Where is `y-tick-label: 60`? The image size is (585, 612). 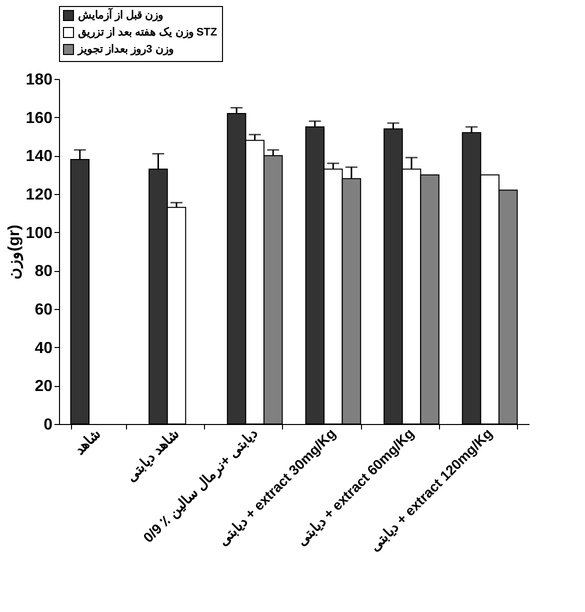 y-tick-label: 60 is located at coordinates (43, 310).